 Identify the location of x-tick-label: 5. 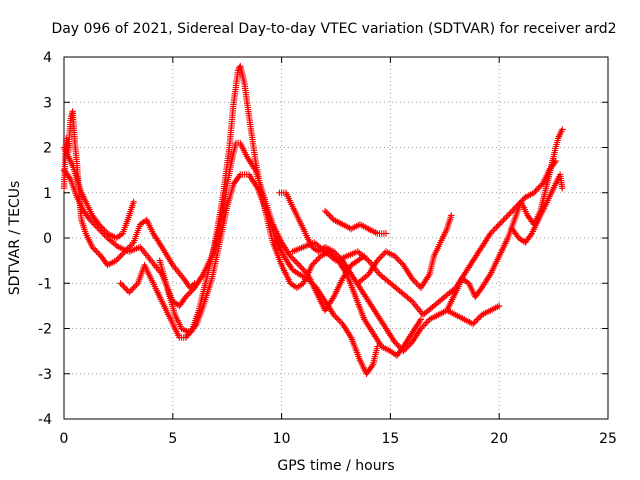
(172, 439).